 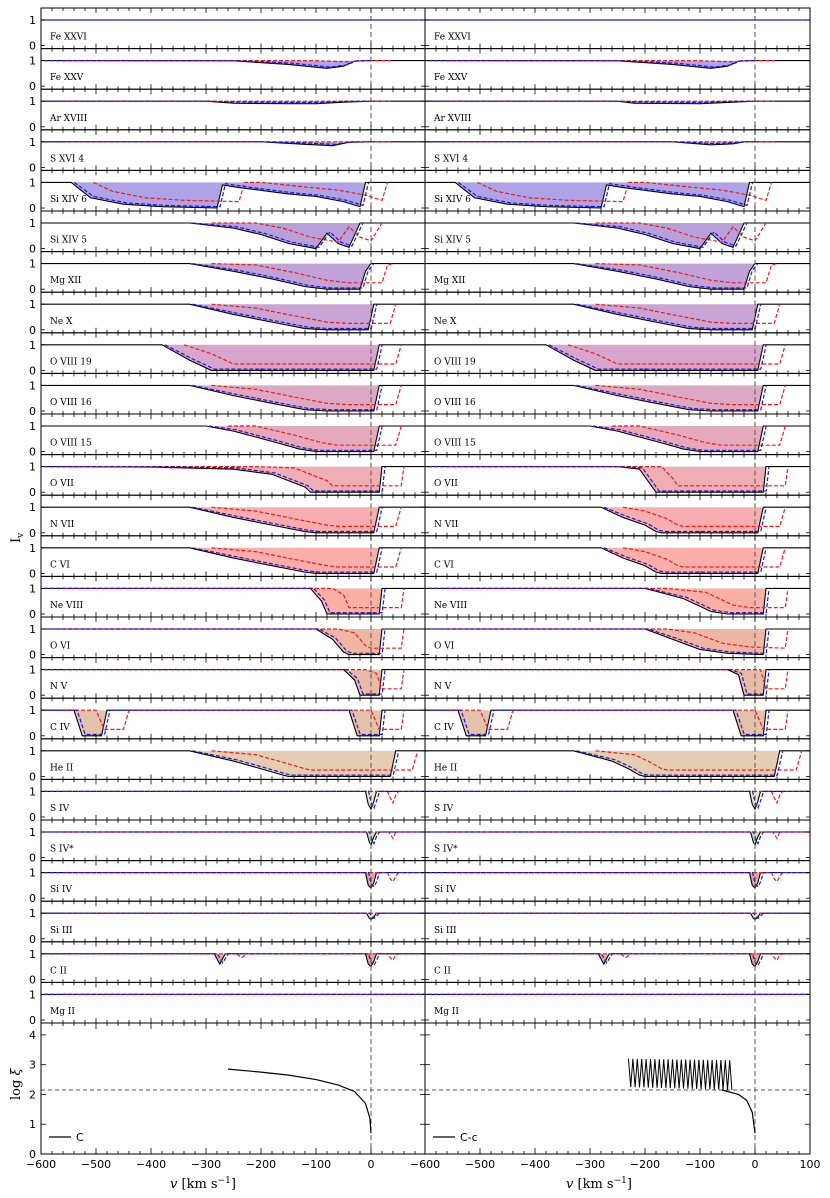 I want to click on ion-label: Ar XVIII, so click(x=452, y=119).